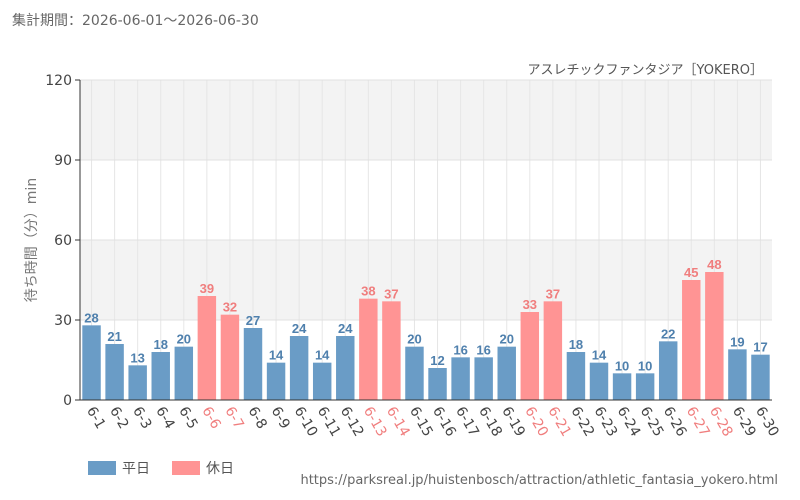 The width and height of the screenshot is (800, 500). I want to click on x-tick-label: 6-2, so click(118, 418).